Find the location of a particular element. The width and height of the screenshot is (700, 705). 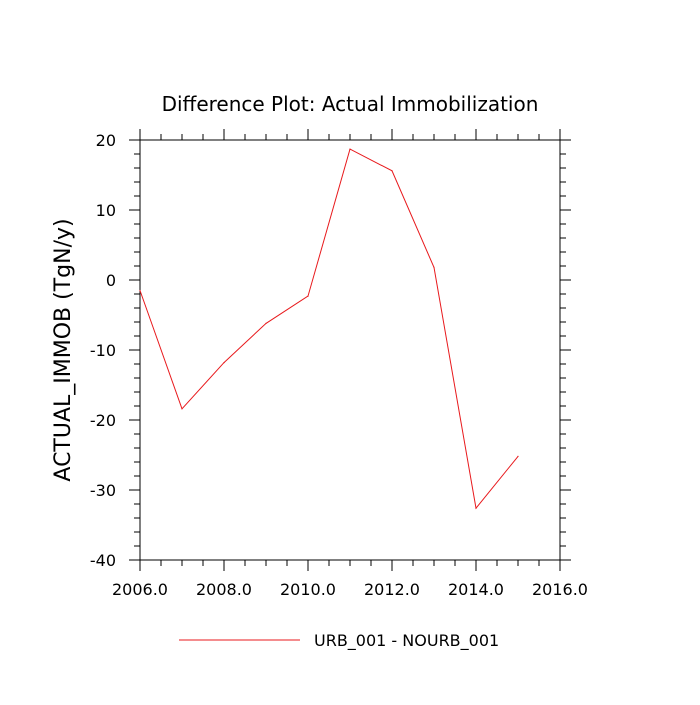

chart-title: Difference Plot: Actual Immobilization is located at coordinates (350, 104).